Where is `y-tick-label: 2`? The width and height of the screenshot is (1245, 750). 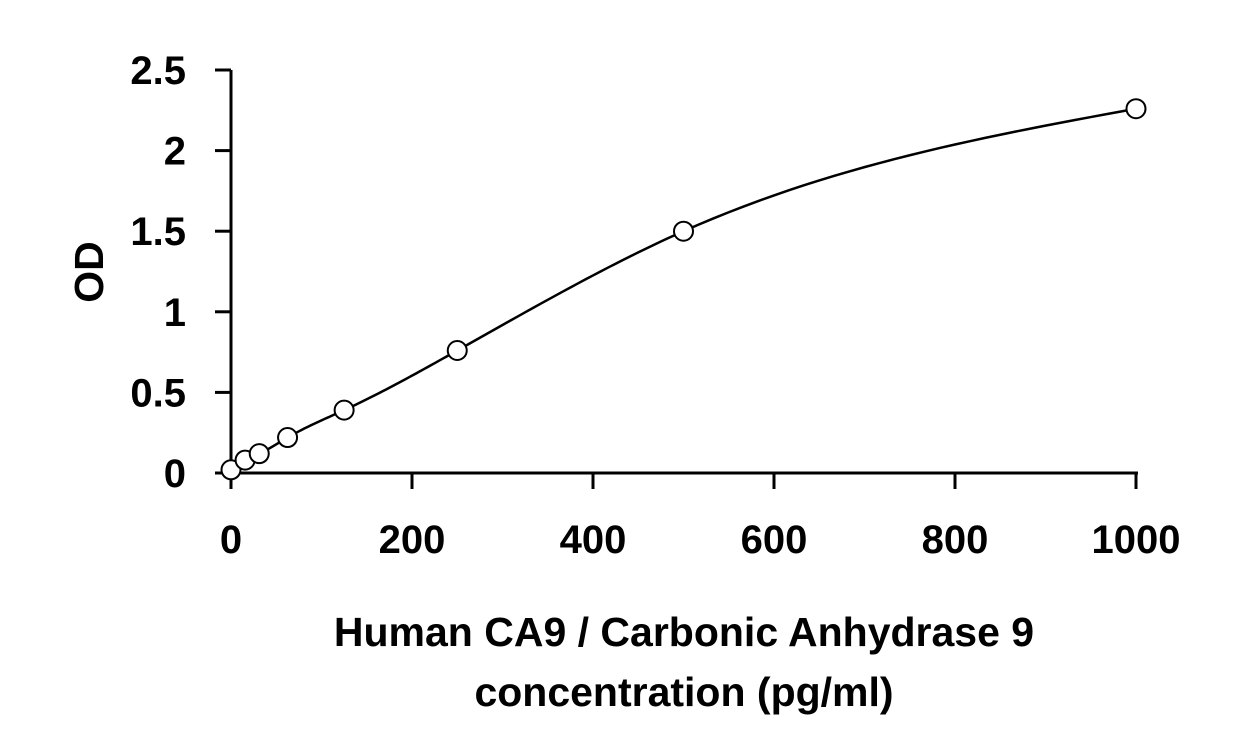 y-tick-label: 2 is located at coordinates (175, 152).